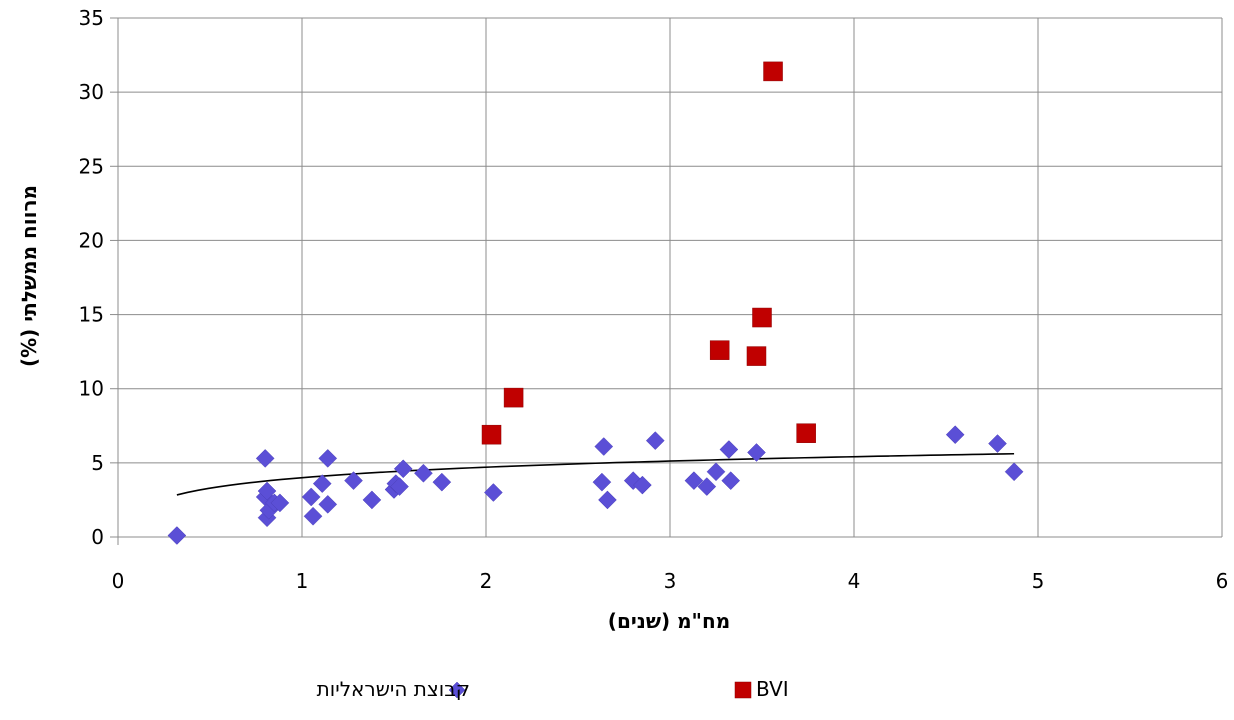  I want to click on x-tick-label: 6, so click(1222, 581).